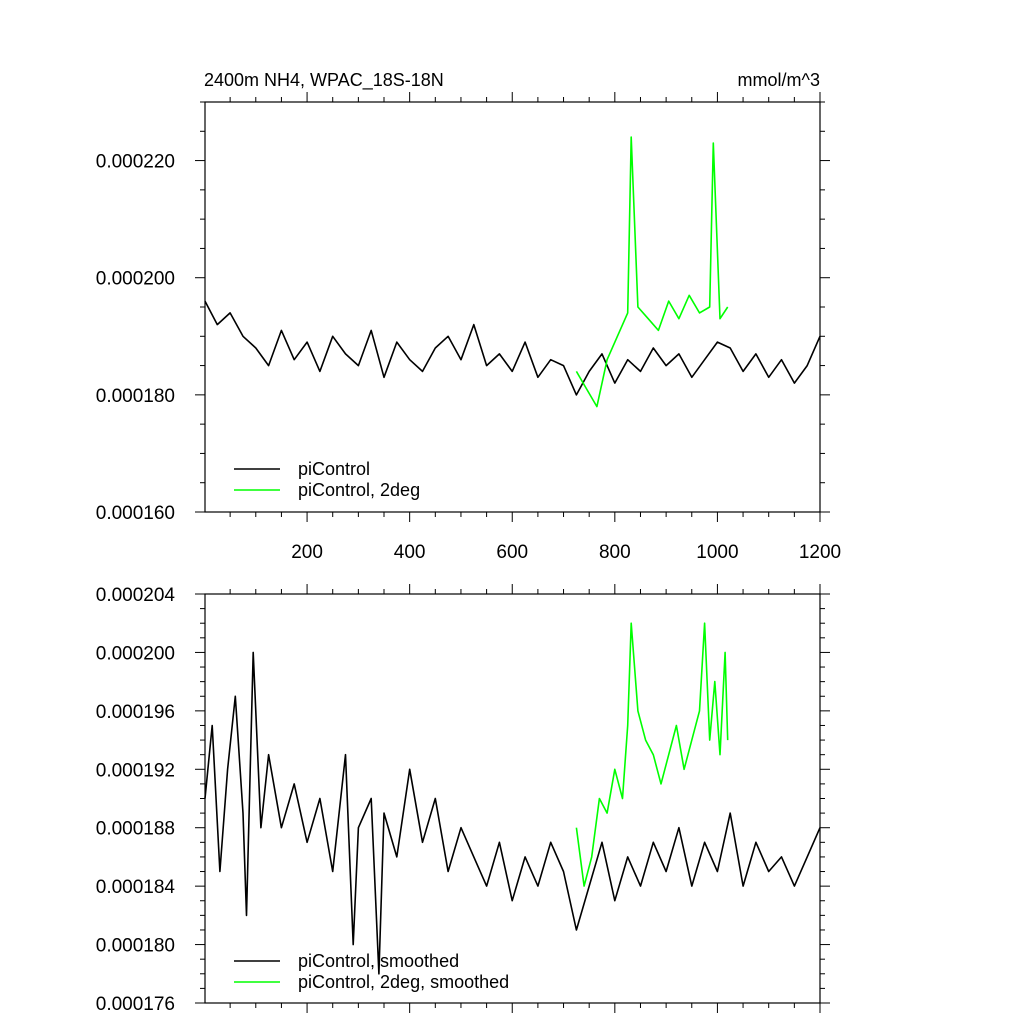  Describe the element at coordinates (135, 653) in the screenshot. I see `y-tick-label-1-6: 0.000200` at that location.